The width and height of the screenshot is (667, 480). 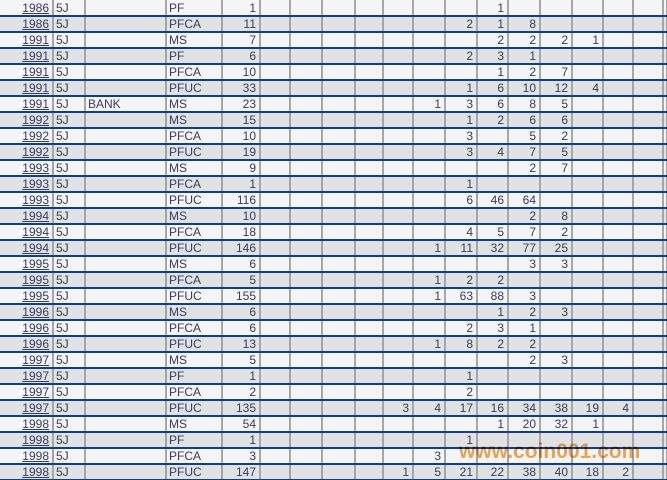 What do you see at coordinates (241, 24) in the screenshot?
I see `total-cell: 11` at bounding box center [241, 24].